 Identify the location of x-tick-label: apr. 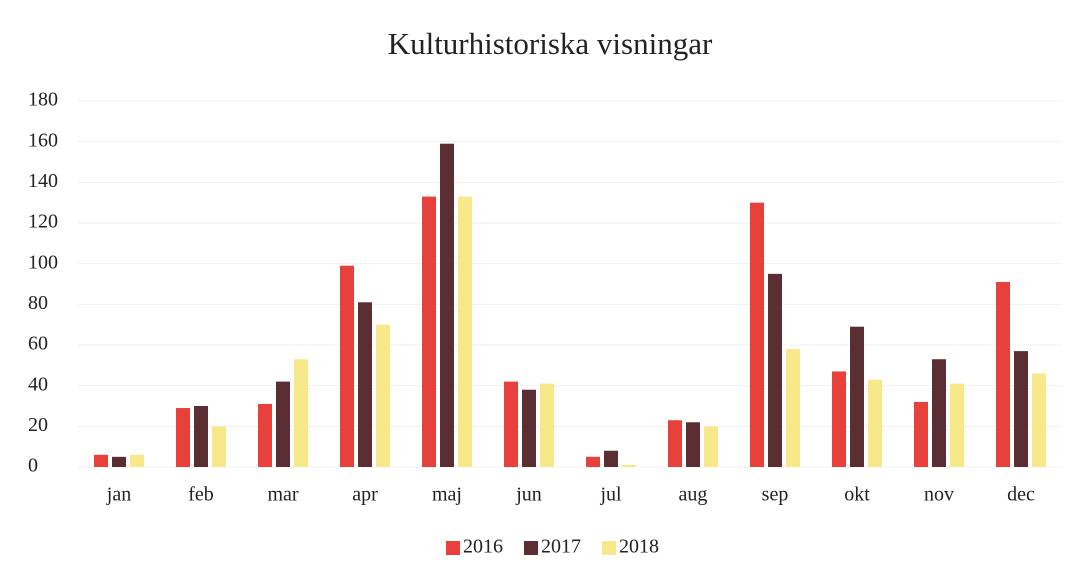
(365, 495).